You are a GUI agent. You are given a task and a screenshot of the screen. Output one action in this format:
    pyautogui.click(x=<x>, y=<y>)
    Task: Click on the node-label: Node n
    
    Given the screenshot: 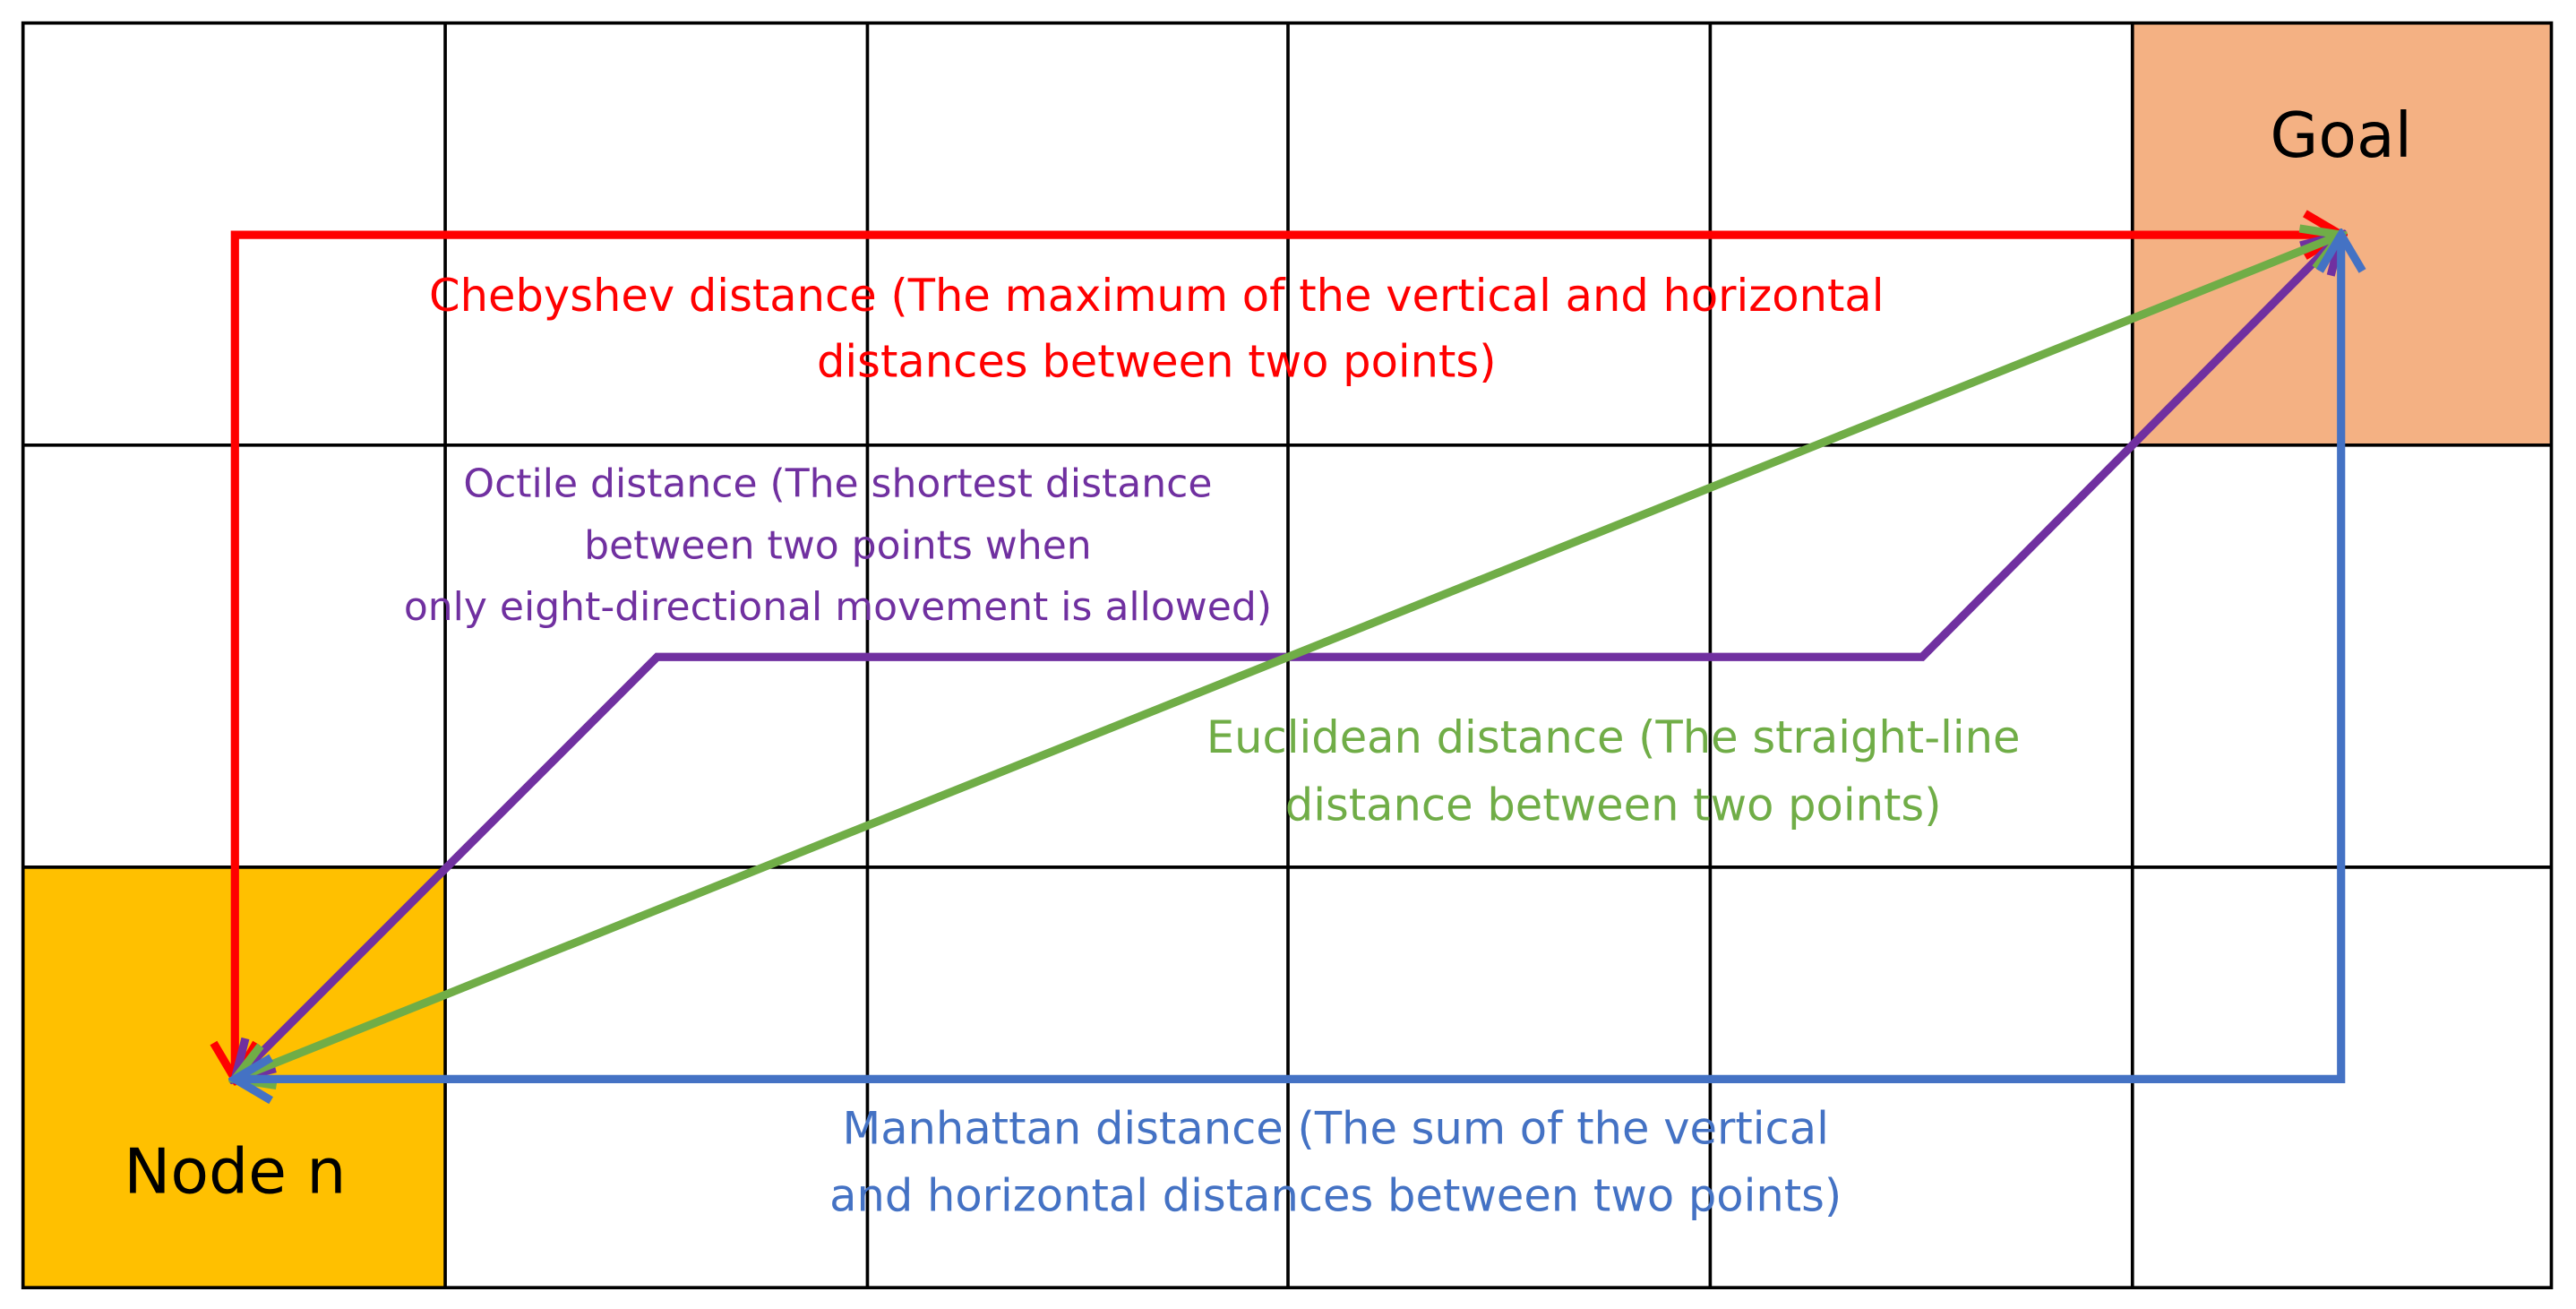 What is the action you would take?
    pyautogui.click(x=235, y=1173)
    